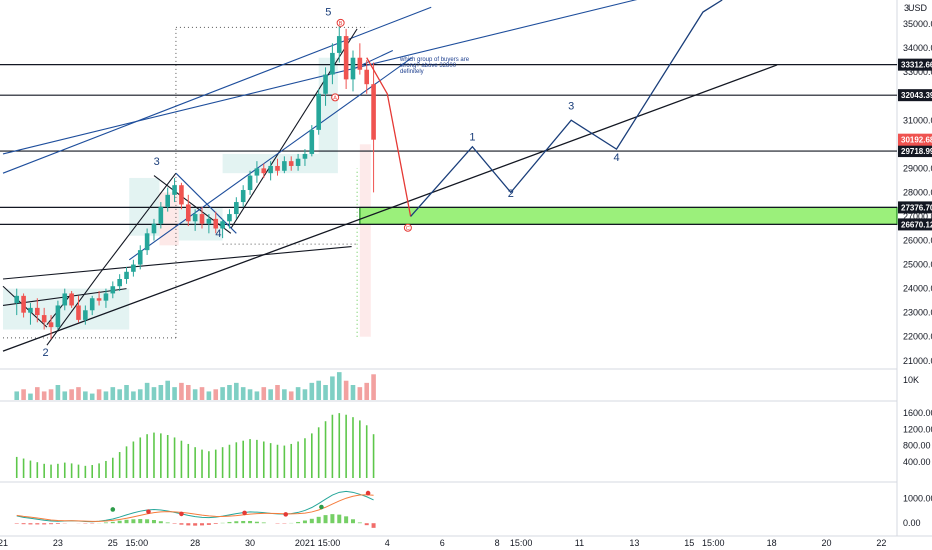 Image resolution: width=932 pixels, height=550 pixels. I want to click on time-tick-0: 21, so click(4, 543).